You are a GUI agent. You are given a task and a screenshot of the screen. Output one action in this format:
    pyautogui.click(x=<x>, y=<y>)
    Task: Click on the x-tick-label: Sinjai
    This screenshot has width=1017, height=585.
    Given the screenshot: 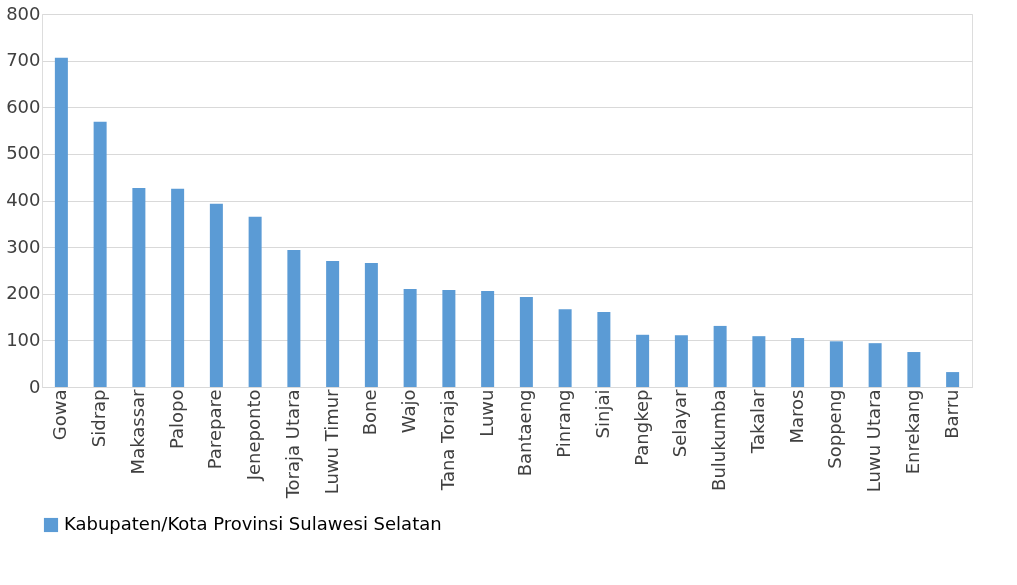 What is the action you would take?
    pyautogui.click(x=602, y=414)
    